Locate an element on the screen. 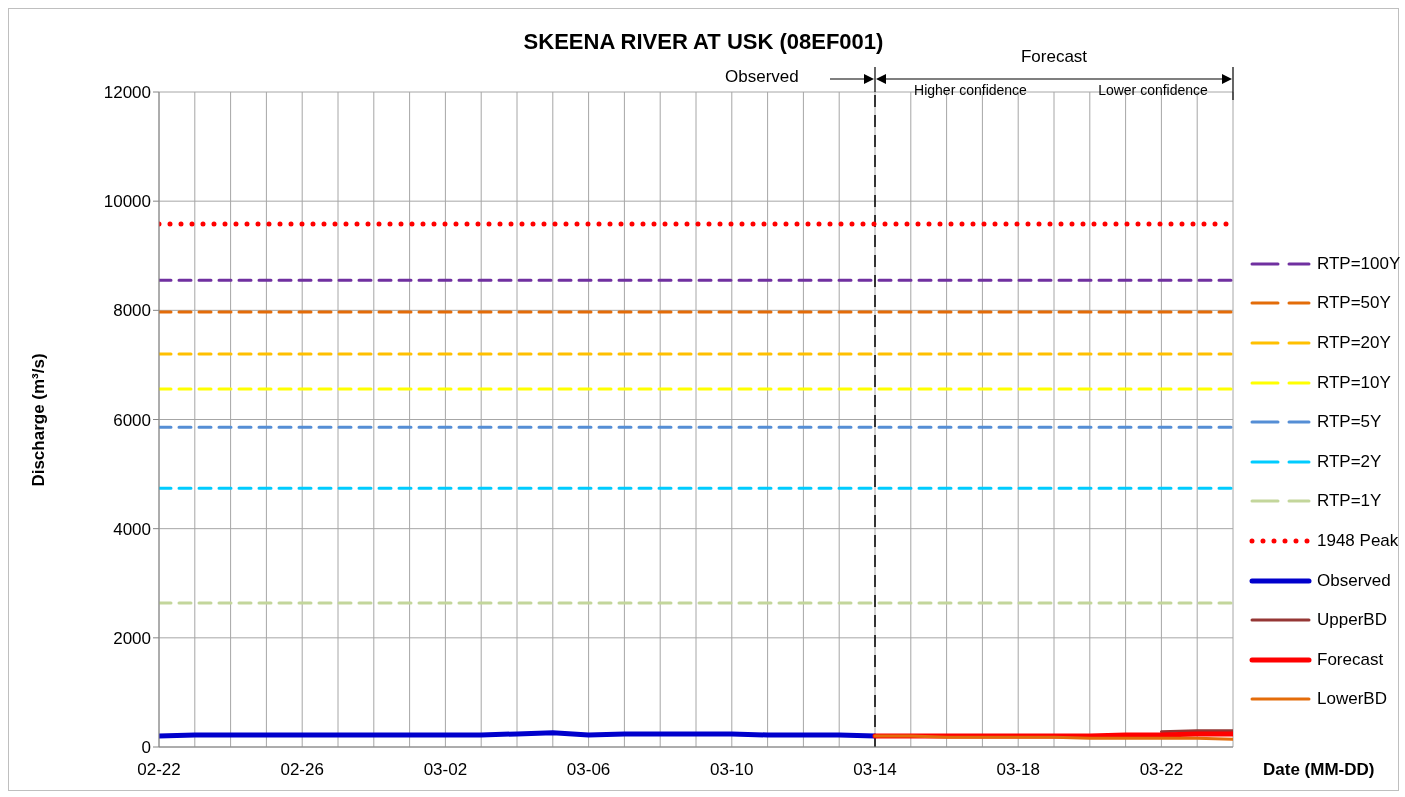  legend-label: RTP=20Y is located at coordinates (1354, 342).